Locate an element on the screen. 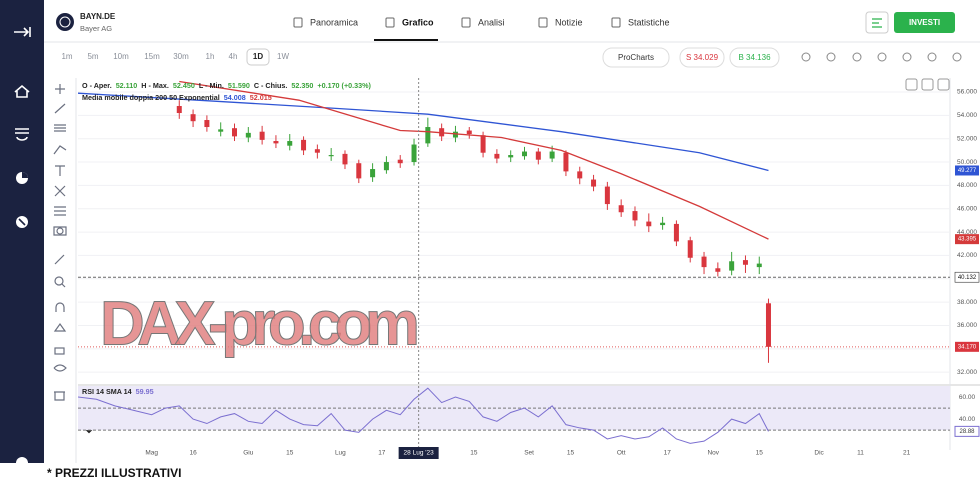 Image resolution: width=980 pixels, height=483 pixels. legend-item: 52.110 is located at coordinates (127, 85).